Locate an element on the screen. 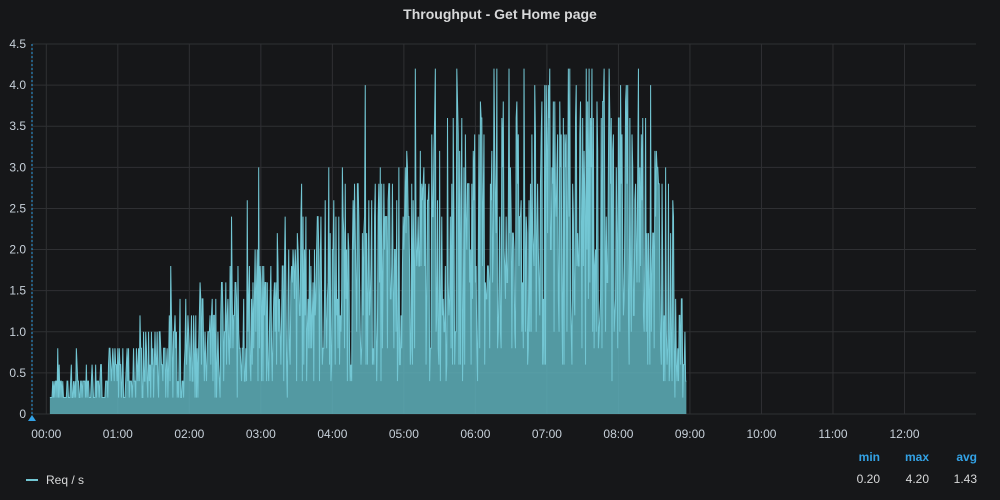 The image size is (1000, 500). y-tick-label: 1.5 is located at coordinates (17, 291).